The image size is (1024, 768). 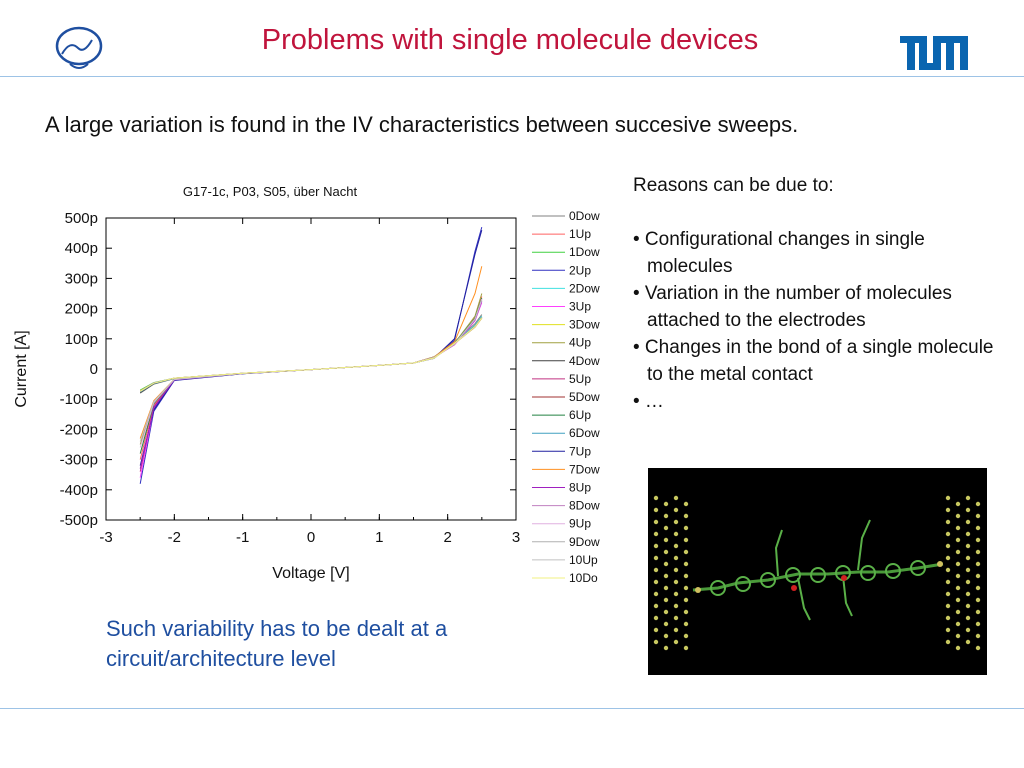 What do you see at coordinates (94, 369) in the screenshot?
I see `y-tick-label: 0` at bounding box center [94, 369].